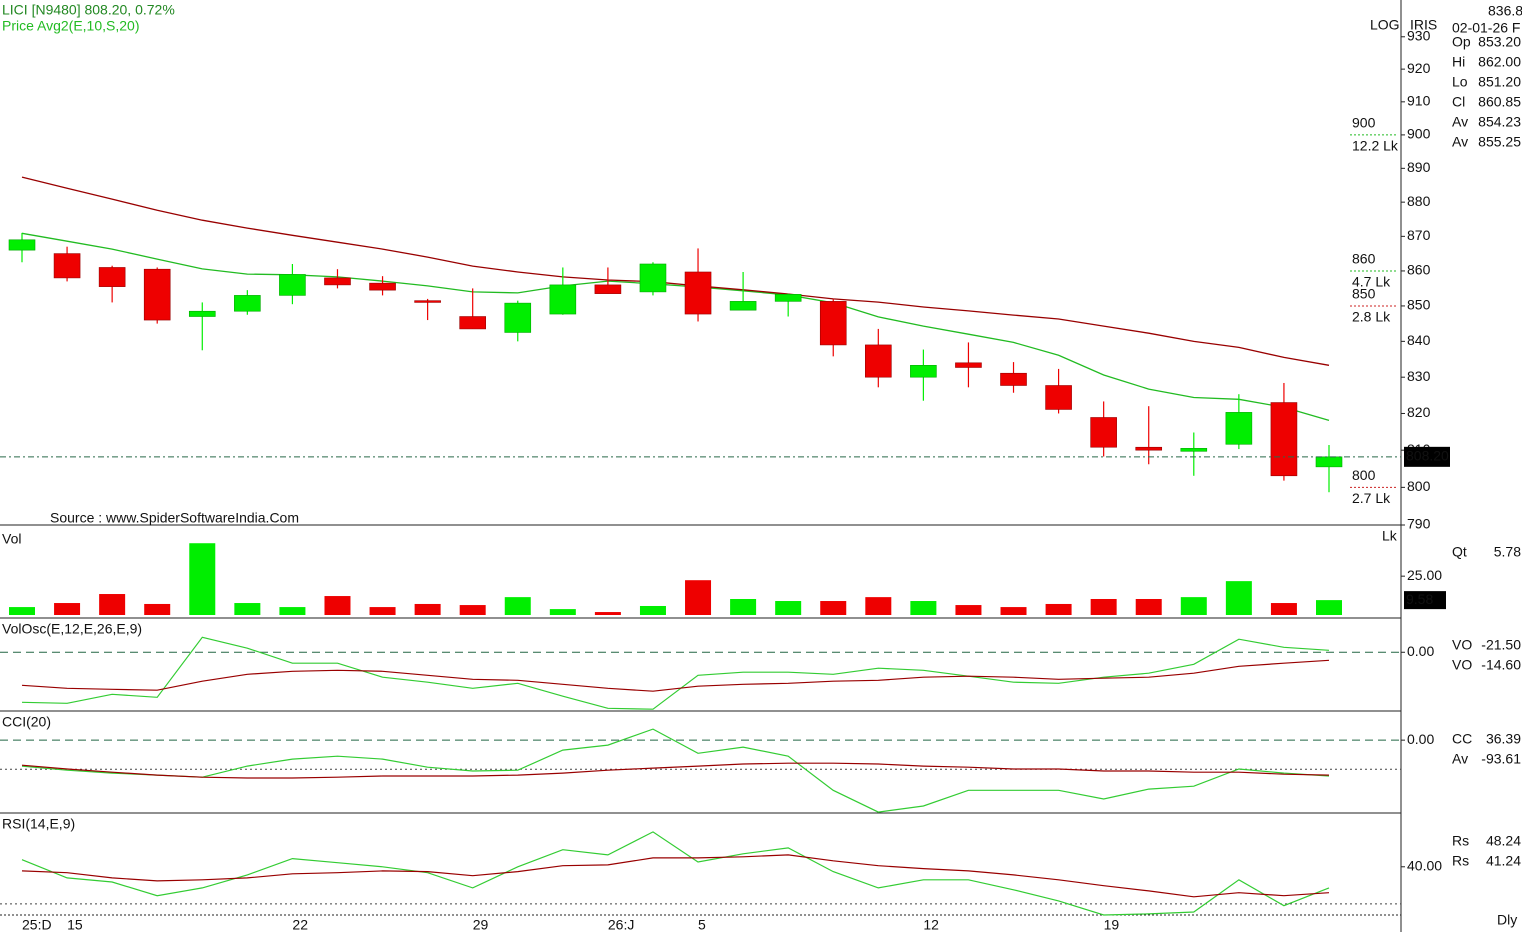 The image size is (1522, 932). I want to click on readout-value: 41.24, so click(1503, 861).